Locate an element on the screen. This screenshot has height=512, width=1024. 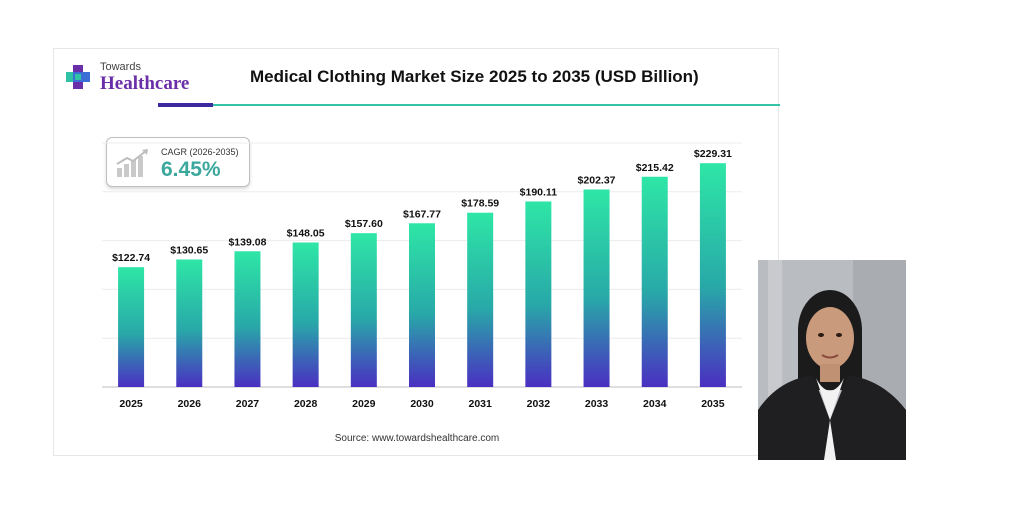
x-tick-2034: 2034 is located at coordinates (655, 404).